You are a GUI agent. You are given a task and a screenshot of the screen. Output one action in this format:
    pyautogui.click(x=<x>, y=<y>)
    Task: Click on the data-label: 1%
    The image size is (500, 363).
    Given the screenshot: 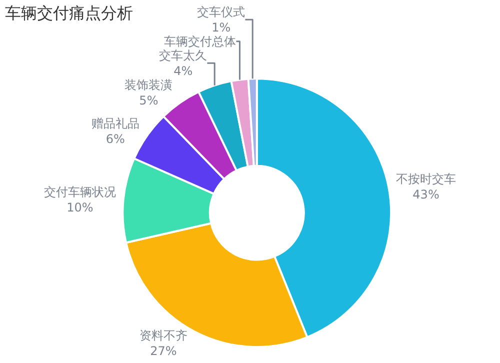 What is the action you would take?
    pyautogui.click(x=221, y=27)
    